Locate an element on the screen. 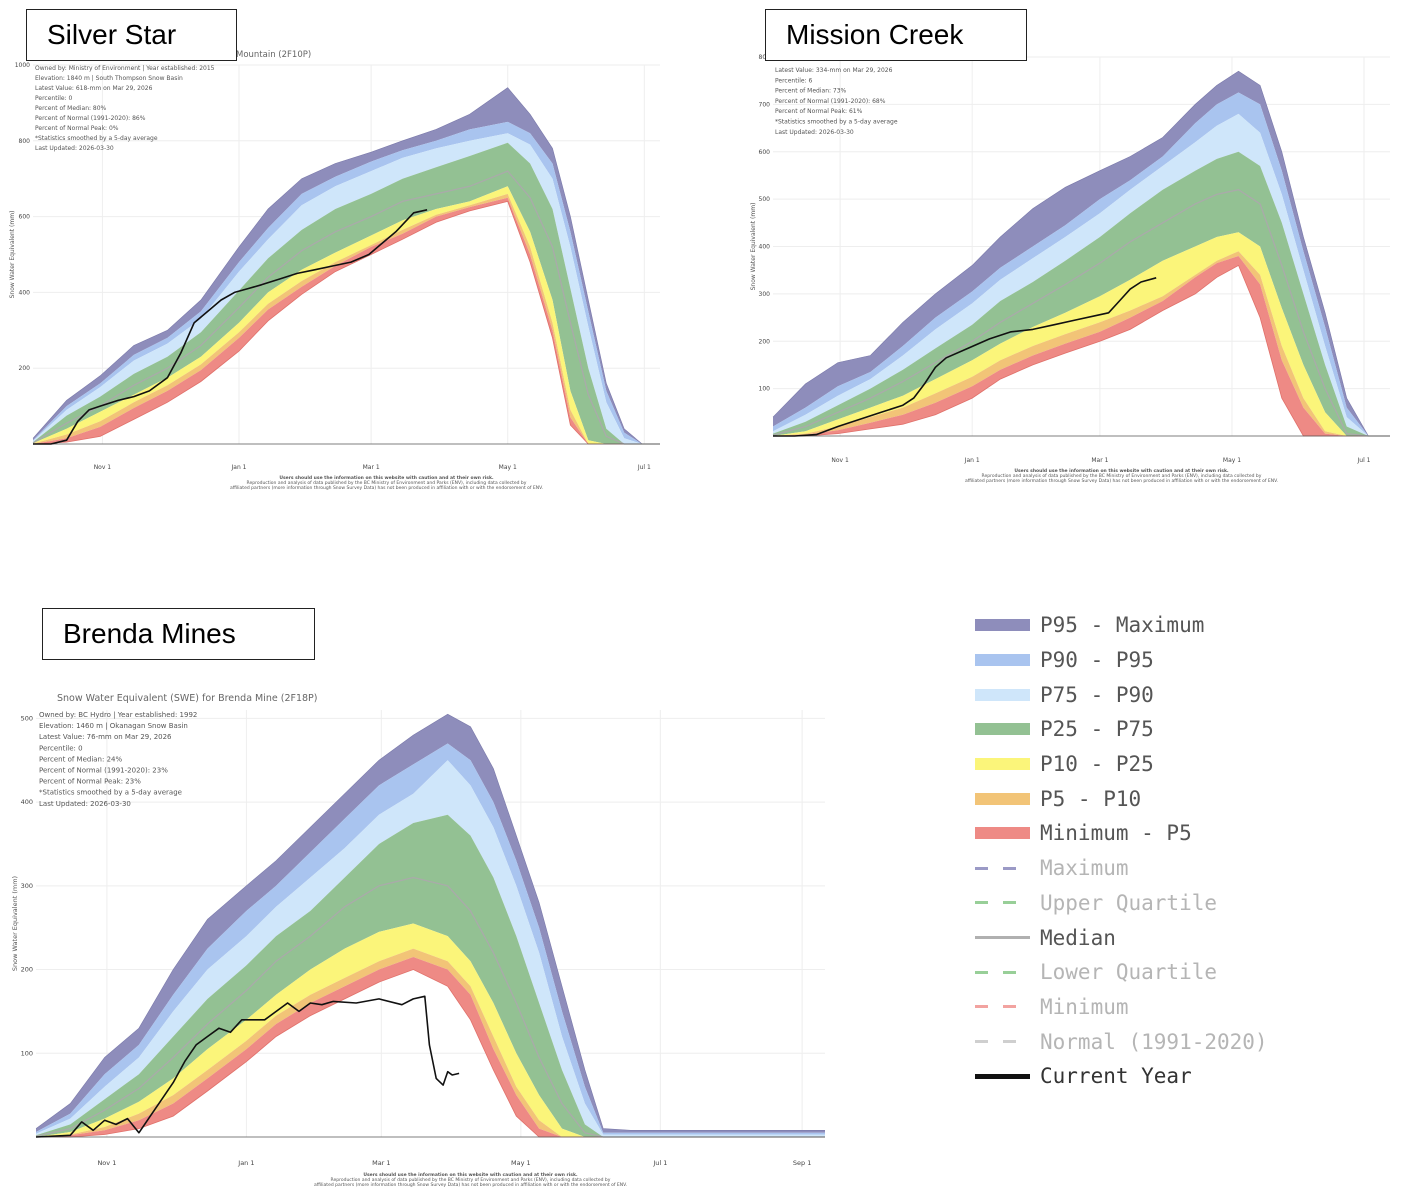 The height and width of the screenshot is (1190, 1401). legend-label: Lower Quartile is located at coordinates (1129, 972).